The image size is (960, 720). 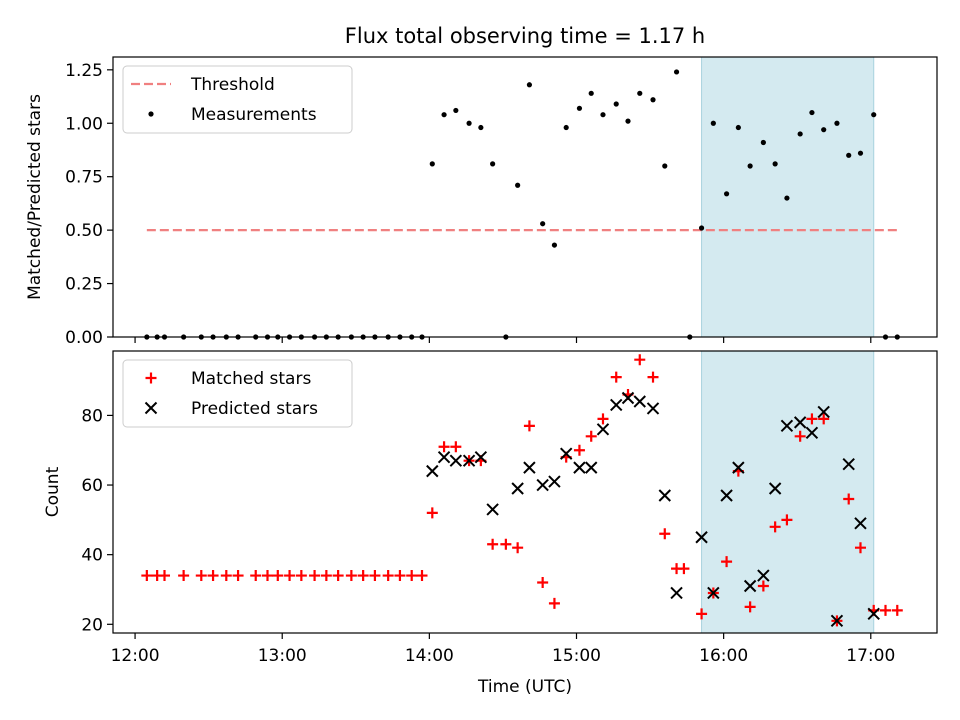 I want to click on x-tick-label: 12:00, so click(x=135, y=656).